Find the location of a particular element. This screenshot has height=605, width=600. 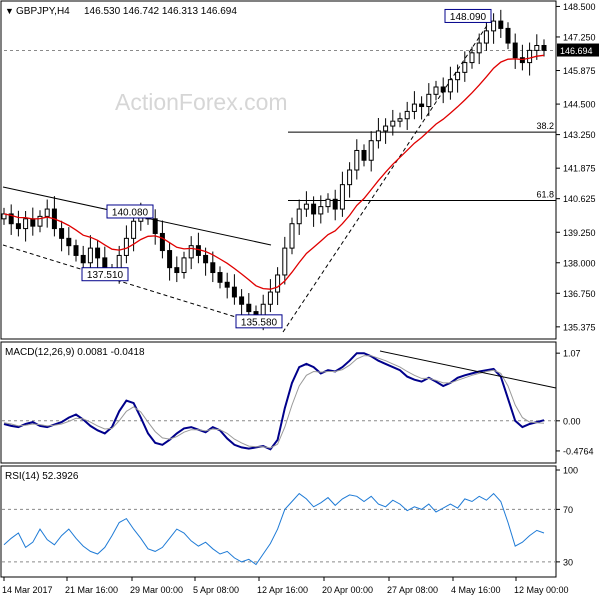

rsi-tick-label: 100 is located at coordinates (570, 471).